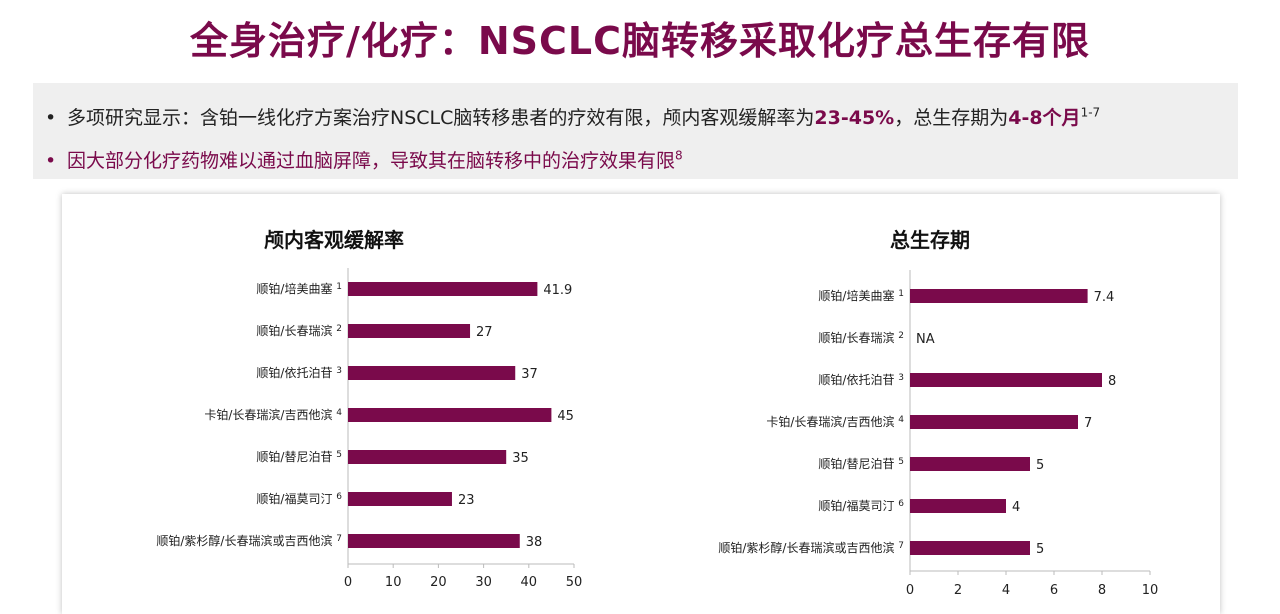 This screenshot has width=1280, height=614. What do you see at coordinates (1044, 118) in the screenshot?
I see `os-range: 4-8个月` at bounding box center [1044, 118].